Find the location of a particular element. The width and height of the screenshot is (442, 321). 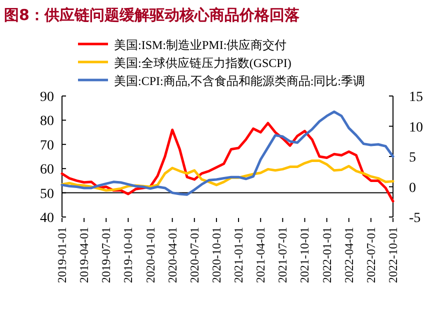

y-tick-label: 60 is located at coordinates (47, 170).